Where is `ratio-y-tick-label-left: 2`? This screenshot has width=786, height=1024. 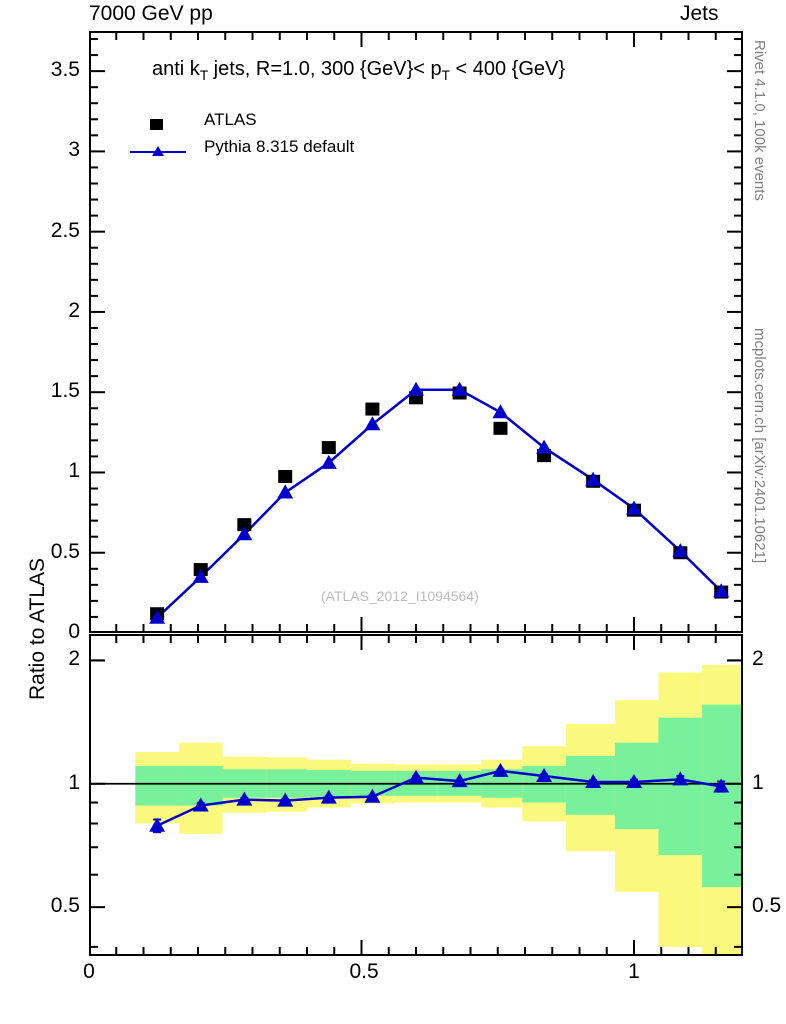
ratio-y-tick-label-left: 2 is located at coordinates (74, 659).